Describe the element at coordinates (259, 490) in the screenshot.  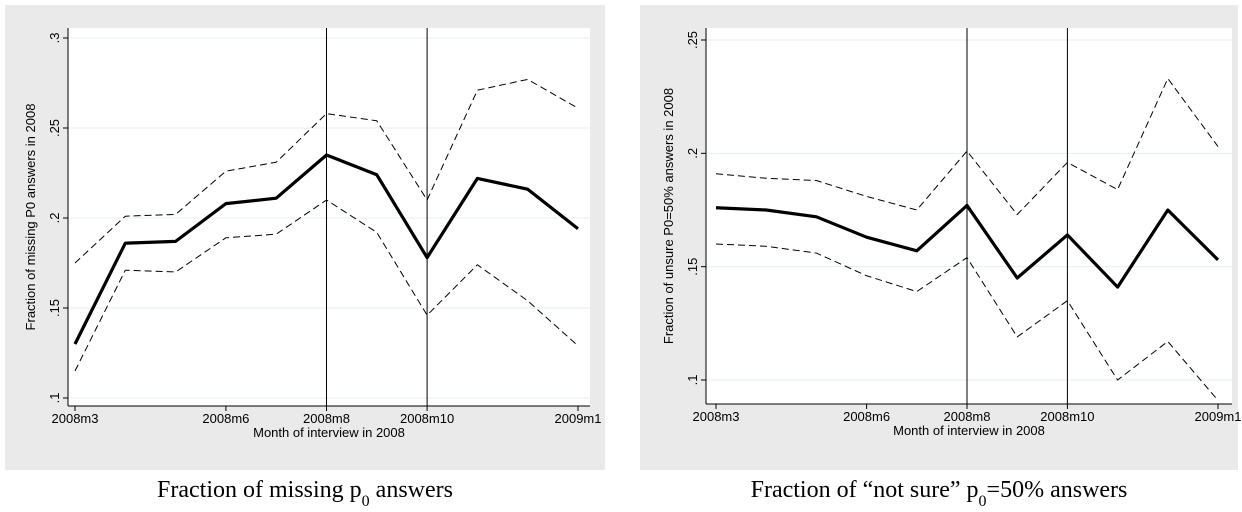
I see `caption-part: Fraction of missing p` at that location.